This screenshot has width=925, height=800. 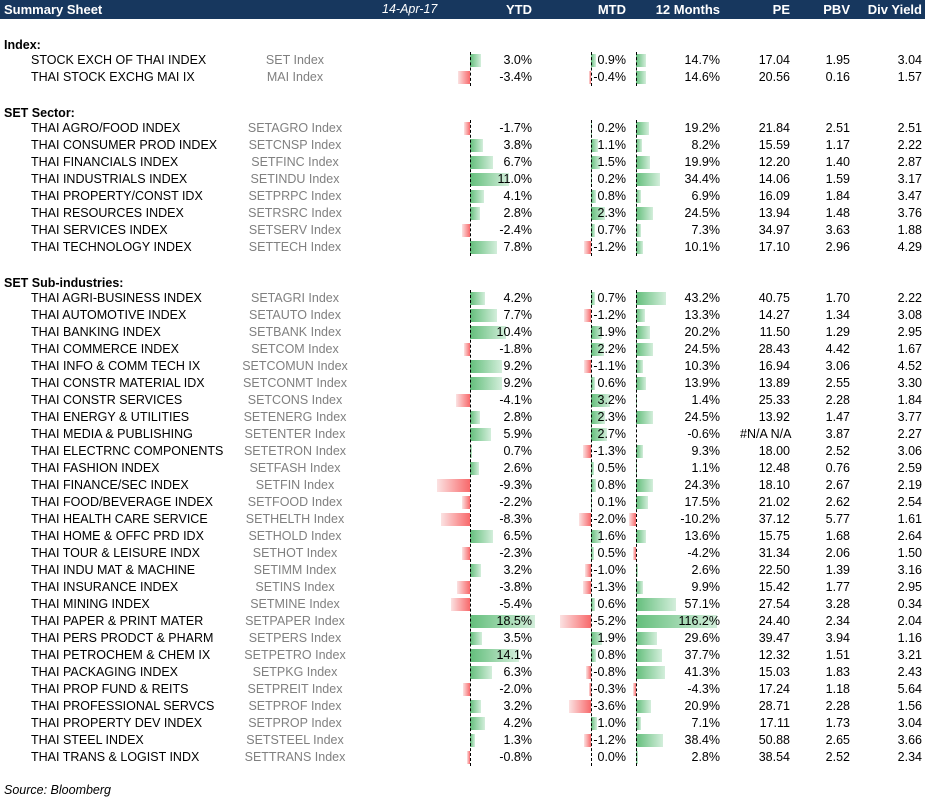 I want to click on pe-value: 28.71, so click(x=774, y=706).